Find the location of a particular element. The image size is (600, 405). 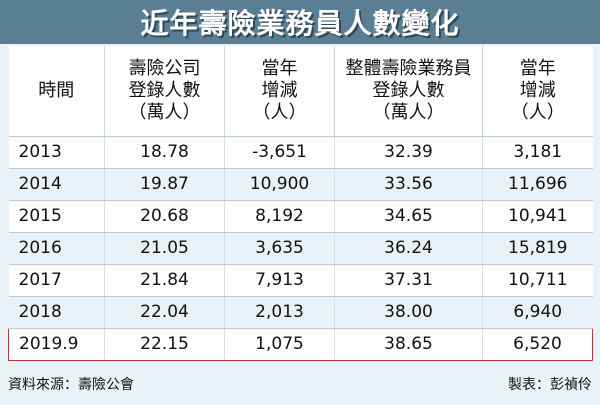

table-row: 2014 19.87 10,900 33.56 11,696 is located at coordinates (300, 184).